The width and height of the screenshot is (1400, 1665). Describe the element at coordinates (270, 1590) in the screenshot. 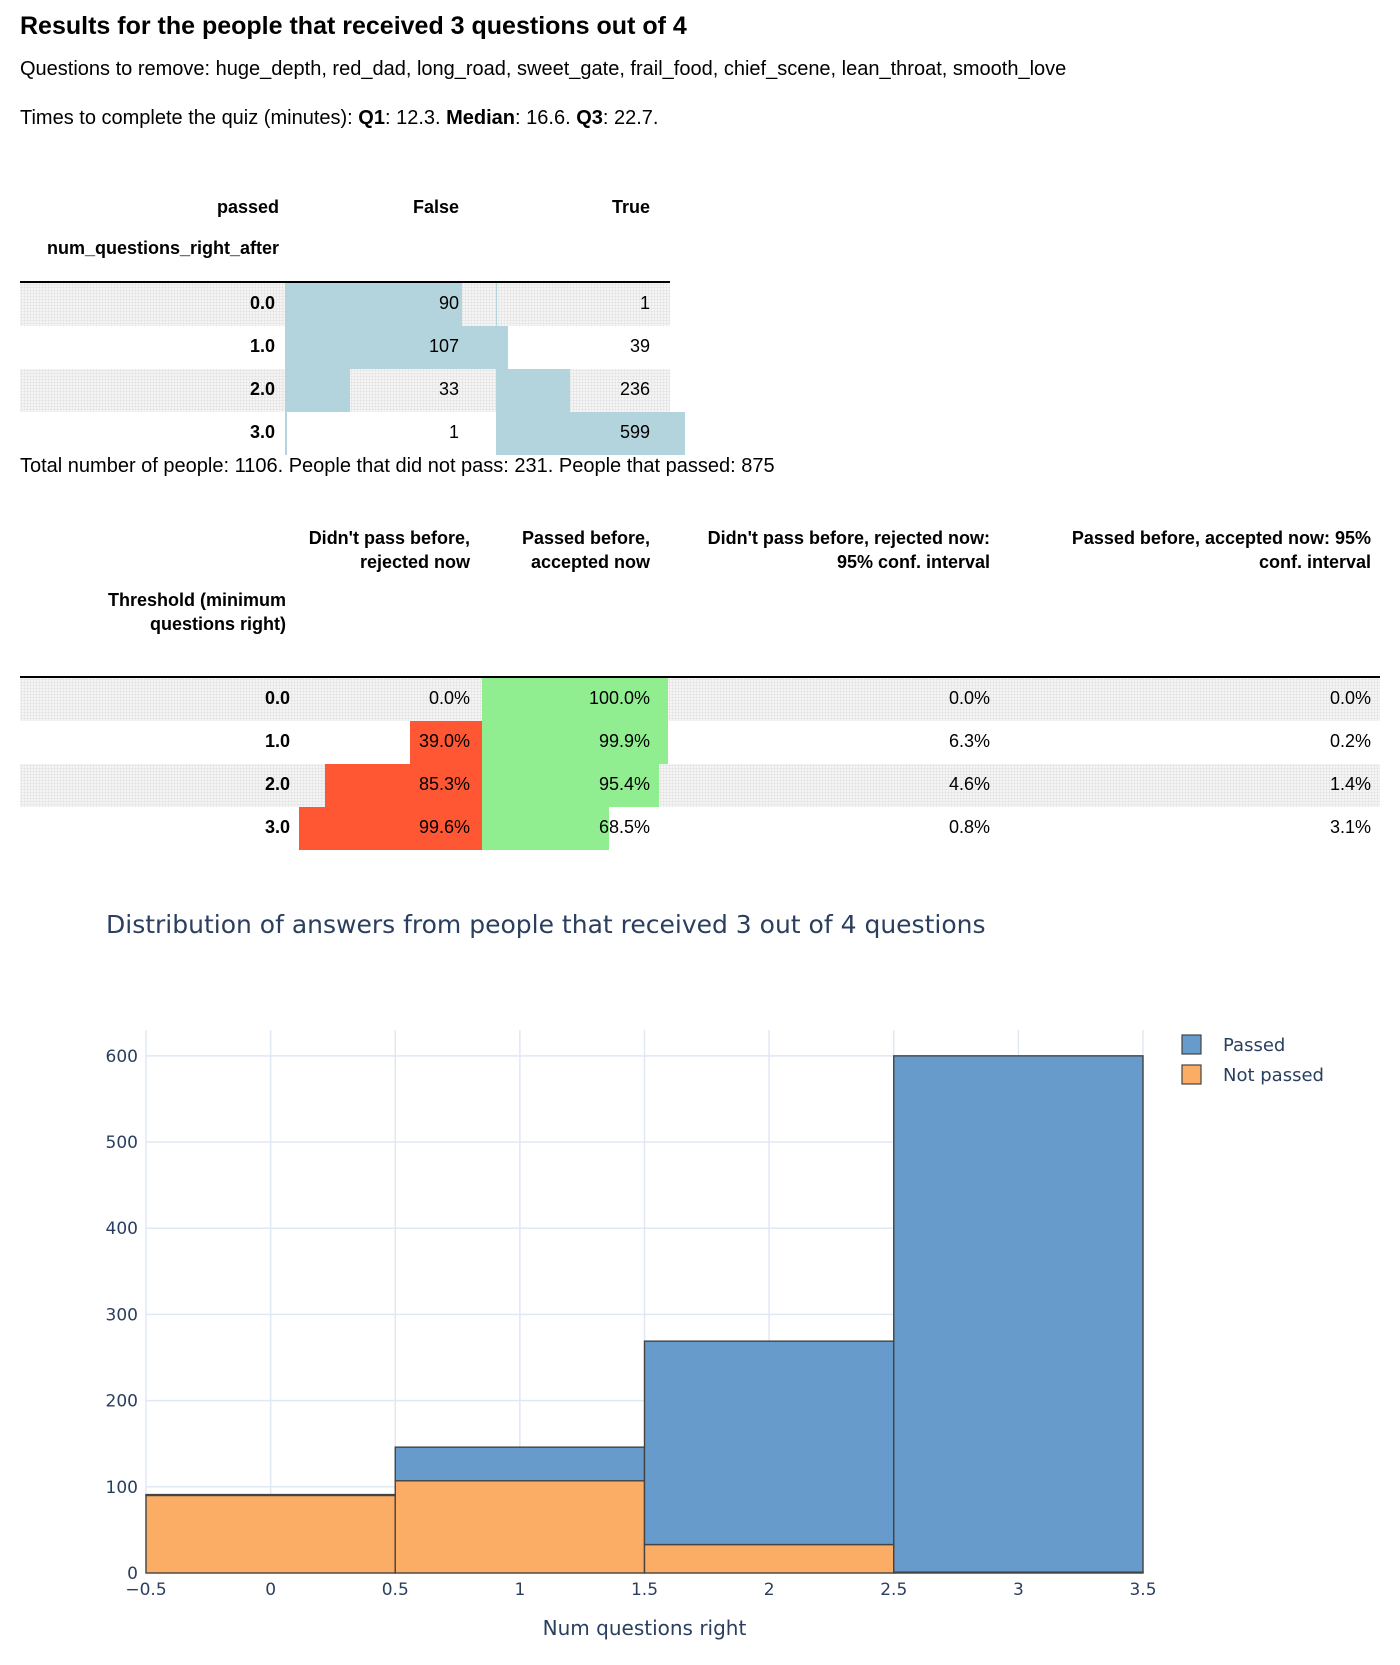

I see `x-tick-label: 0` at that location.